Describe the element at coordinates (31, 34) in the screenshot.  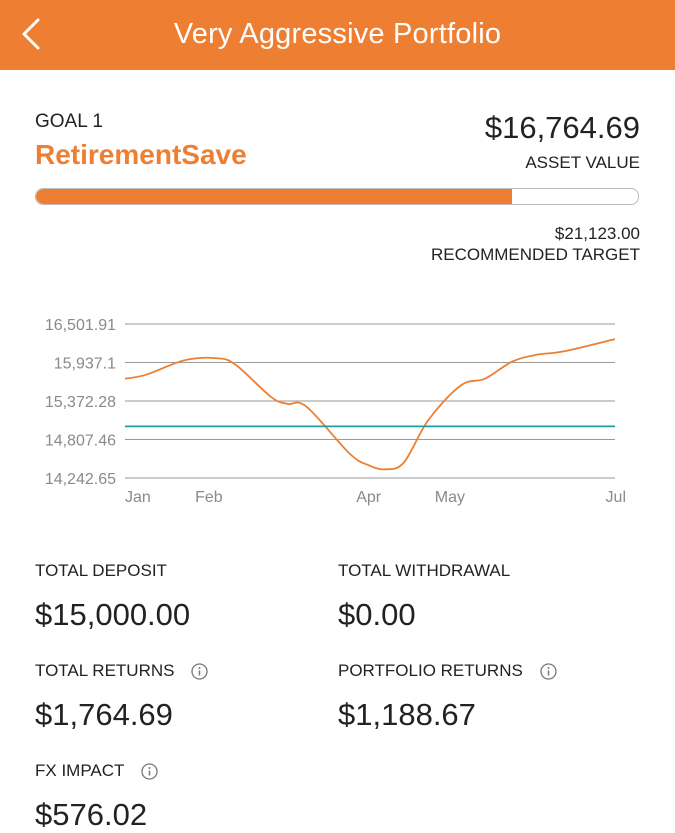
I see `chevron-left-icon` at that location.